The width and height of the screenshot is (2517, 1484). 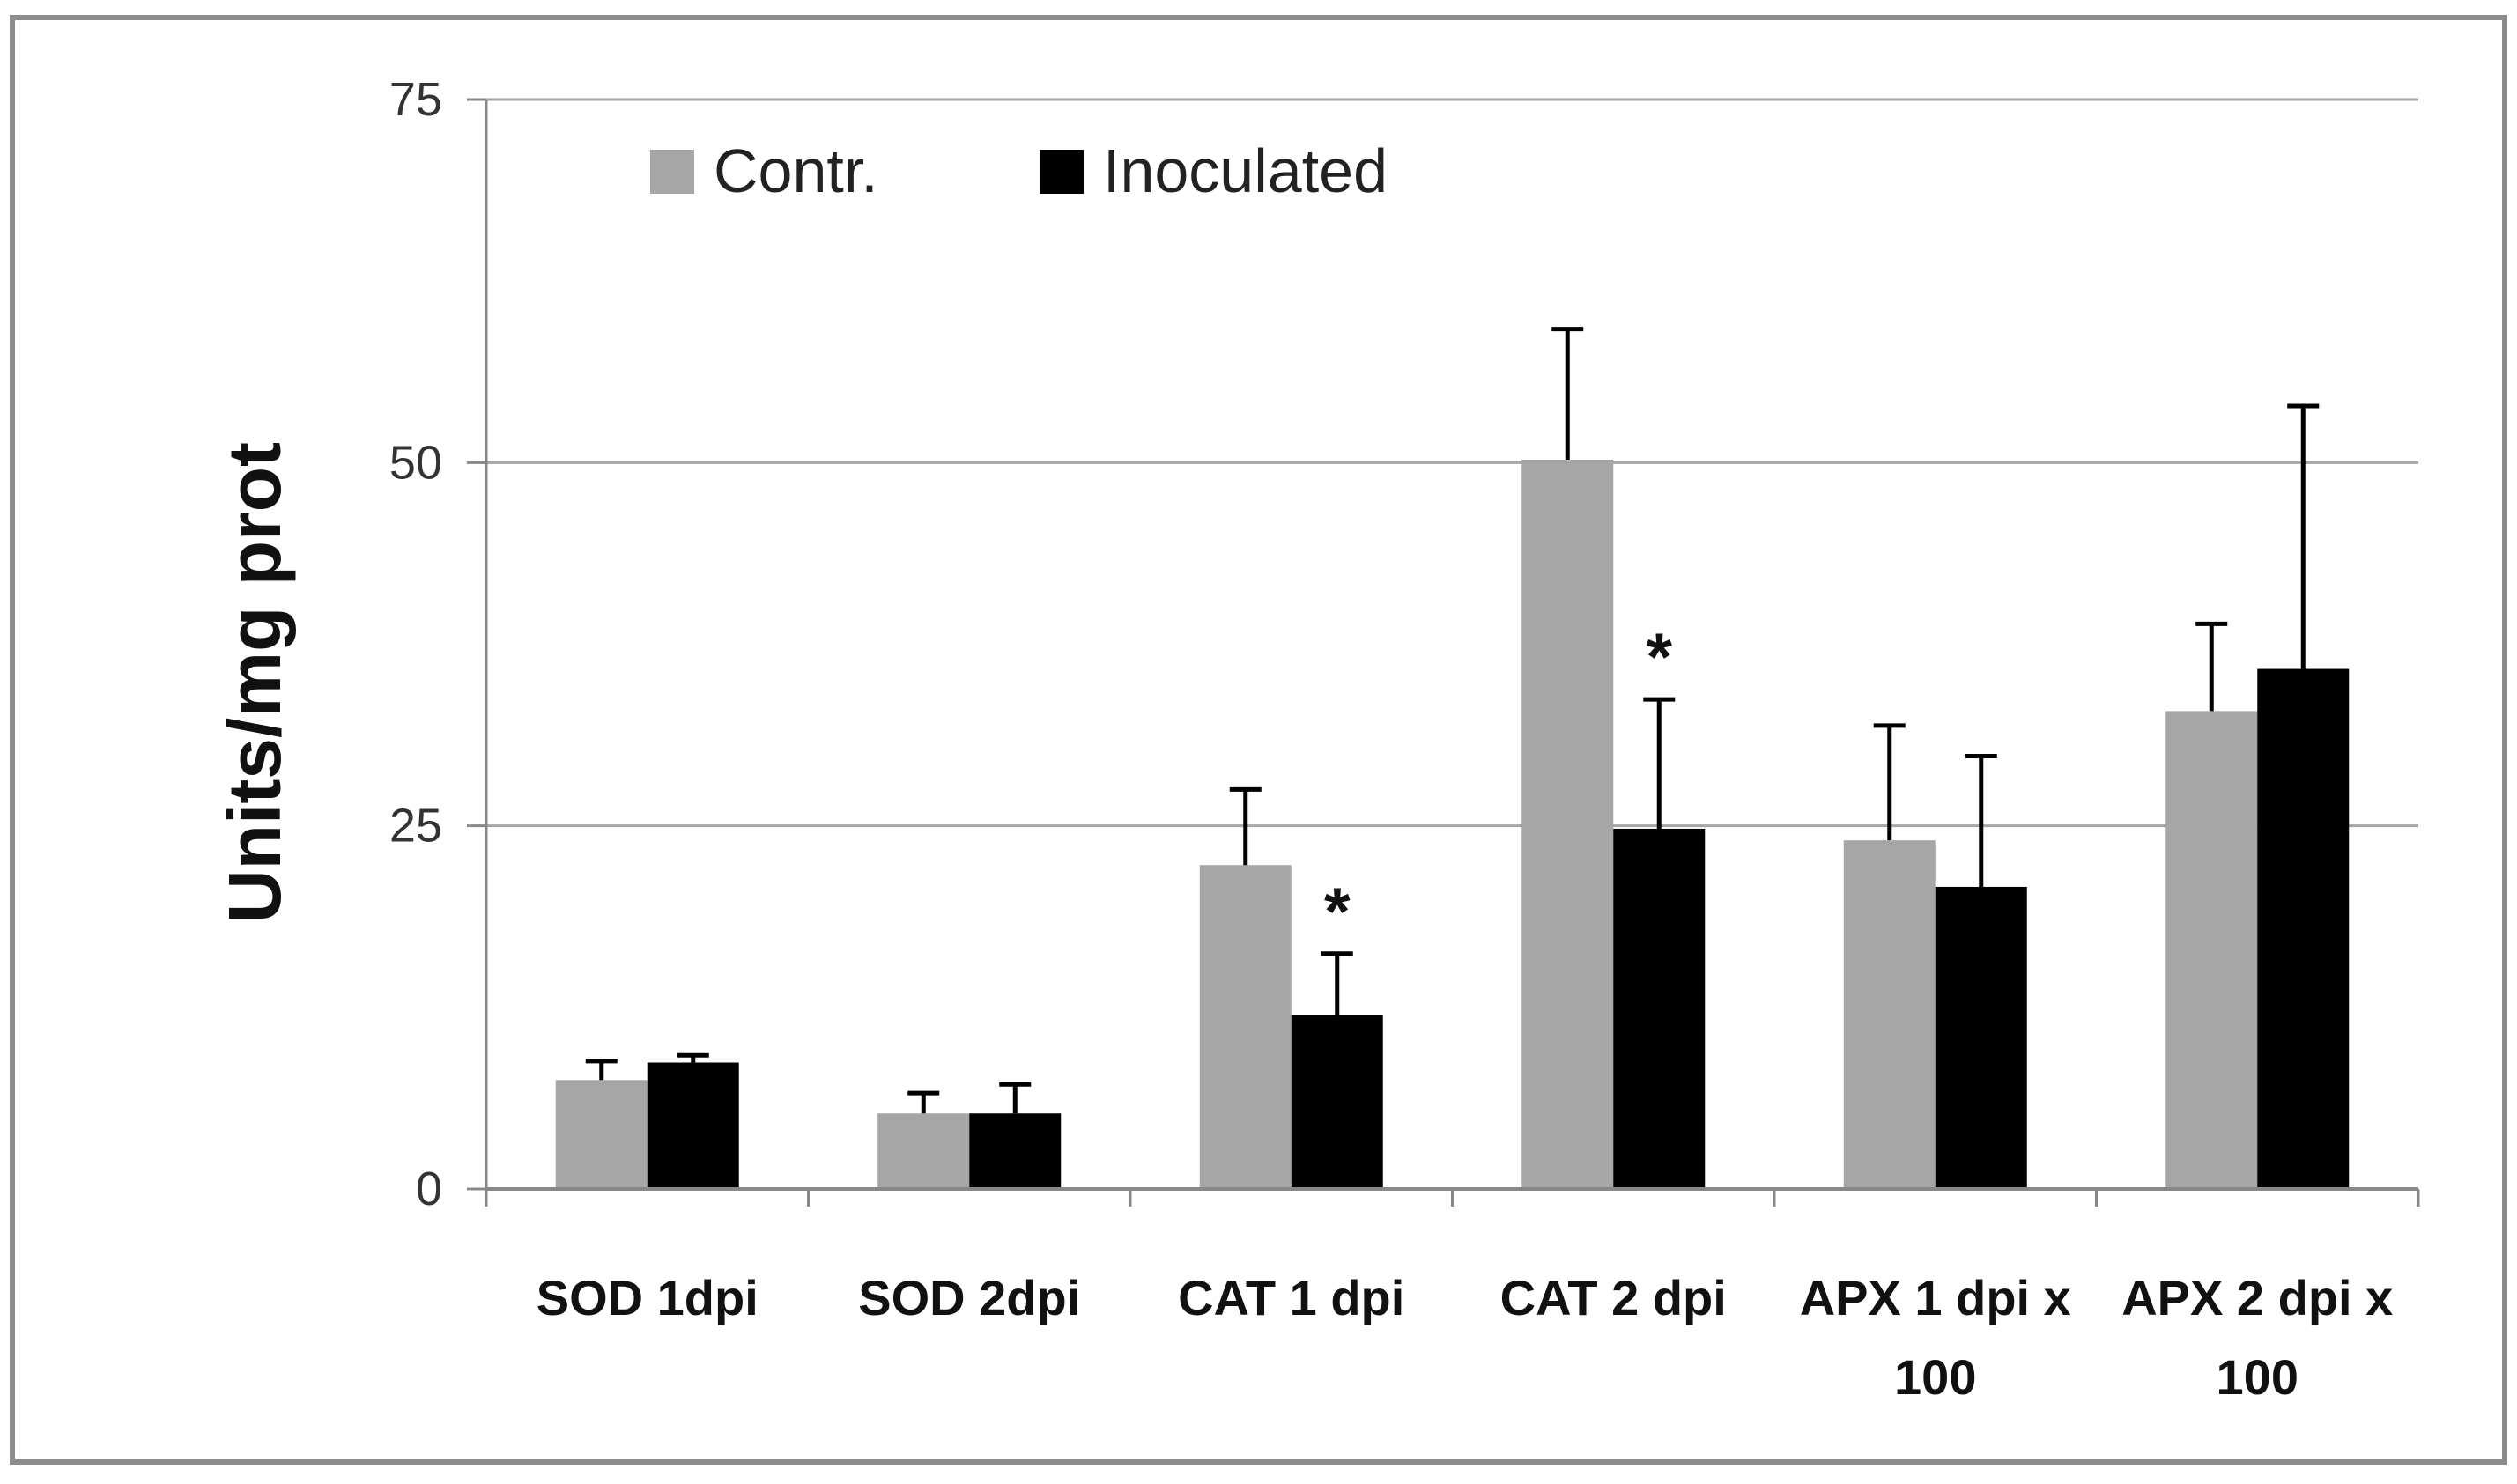 I want to click on legend: Contr. Inoculated, so click(x=1019, y=171).